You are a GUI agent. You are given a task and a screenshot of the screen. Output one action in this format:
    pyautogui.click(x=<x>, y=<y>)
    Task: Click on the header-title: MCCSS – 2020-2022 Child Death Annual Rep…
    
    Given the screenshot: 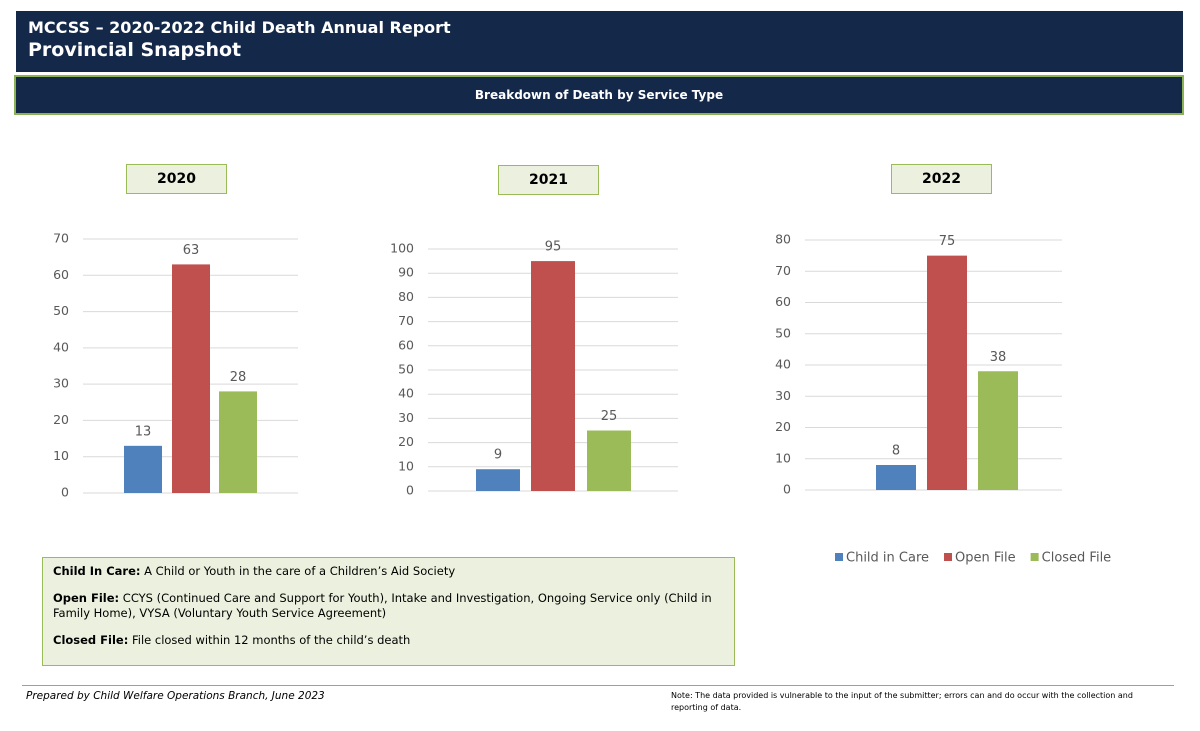 What is the action you would take?
    pyautogui.click(x=239, y=27)
    